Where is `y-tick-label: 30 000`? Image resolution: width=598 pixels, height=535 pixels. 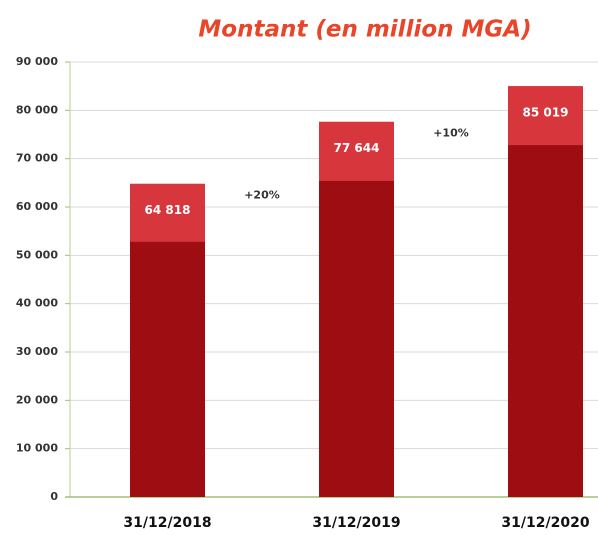 y-tick-label: 30 000 is located at coordinates (37, 351).